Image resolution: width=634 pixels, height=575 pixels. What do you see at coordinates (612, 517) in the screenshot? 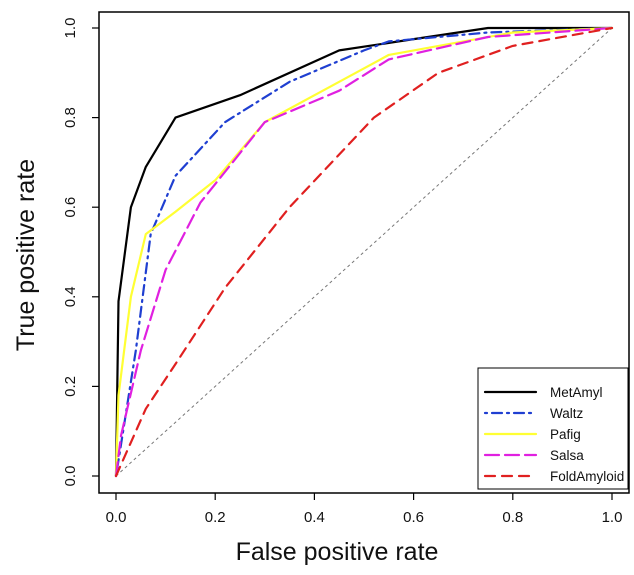
I see `x-axis-tick-label: 1.0` at bounding box center [612, 517].